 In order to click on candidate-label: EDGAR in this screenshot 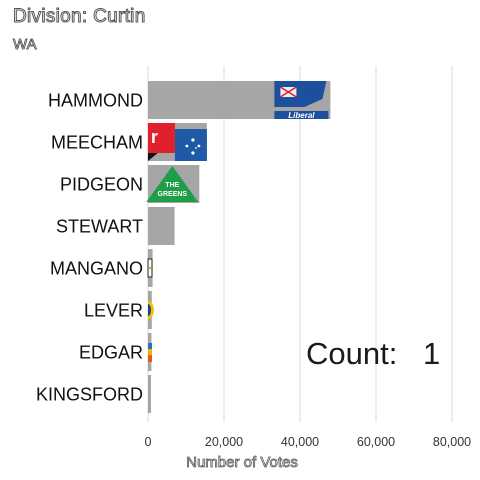, I will do `click(111, 353)`.